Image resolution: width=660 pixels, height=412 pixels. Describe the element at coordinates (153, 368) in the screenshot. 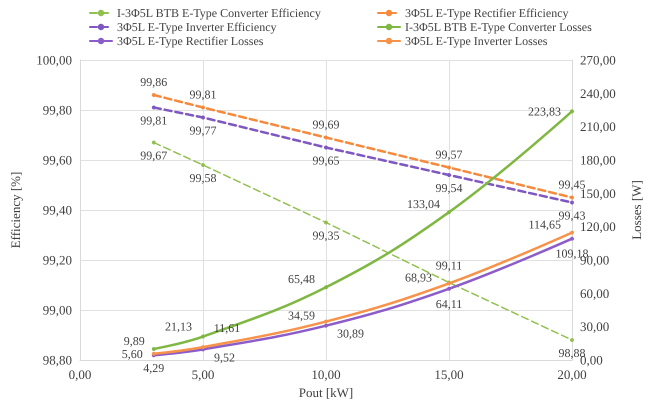

I see `data-label: 4,29` at that location.